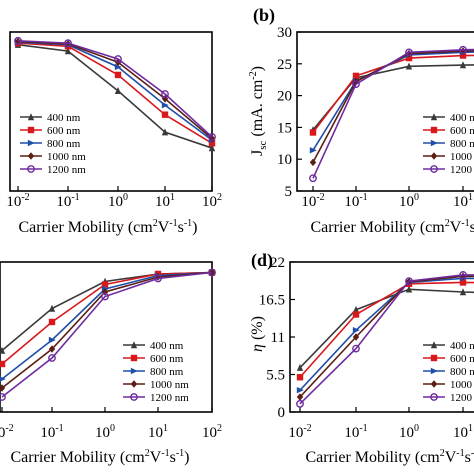  What do you see at coordinates (258, 111) in the screenshot?
I see `y-axis-label-group: Jsc (mA. cm-2)` at bounding box center [258, 111].